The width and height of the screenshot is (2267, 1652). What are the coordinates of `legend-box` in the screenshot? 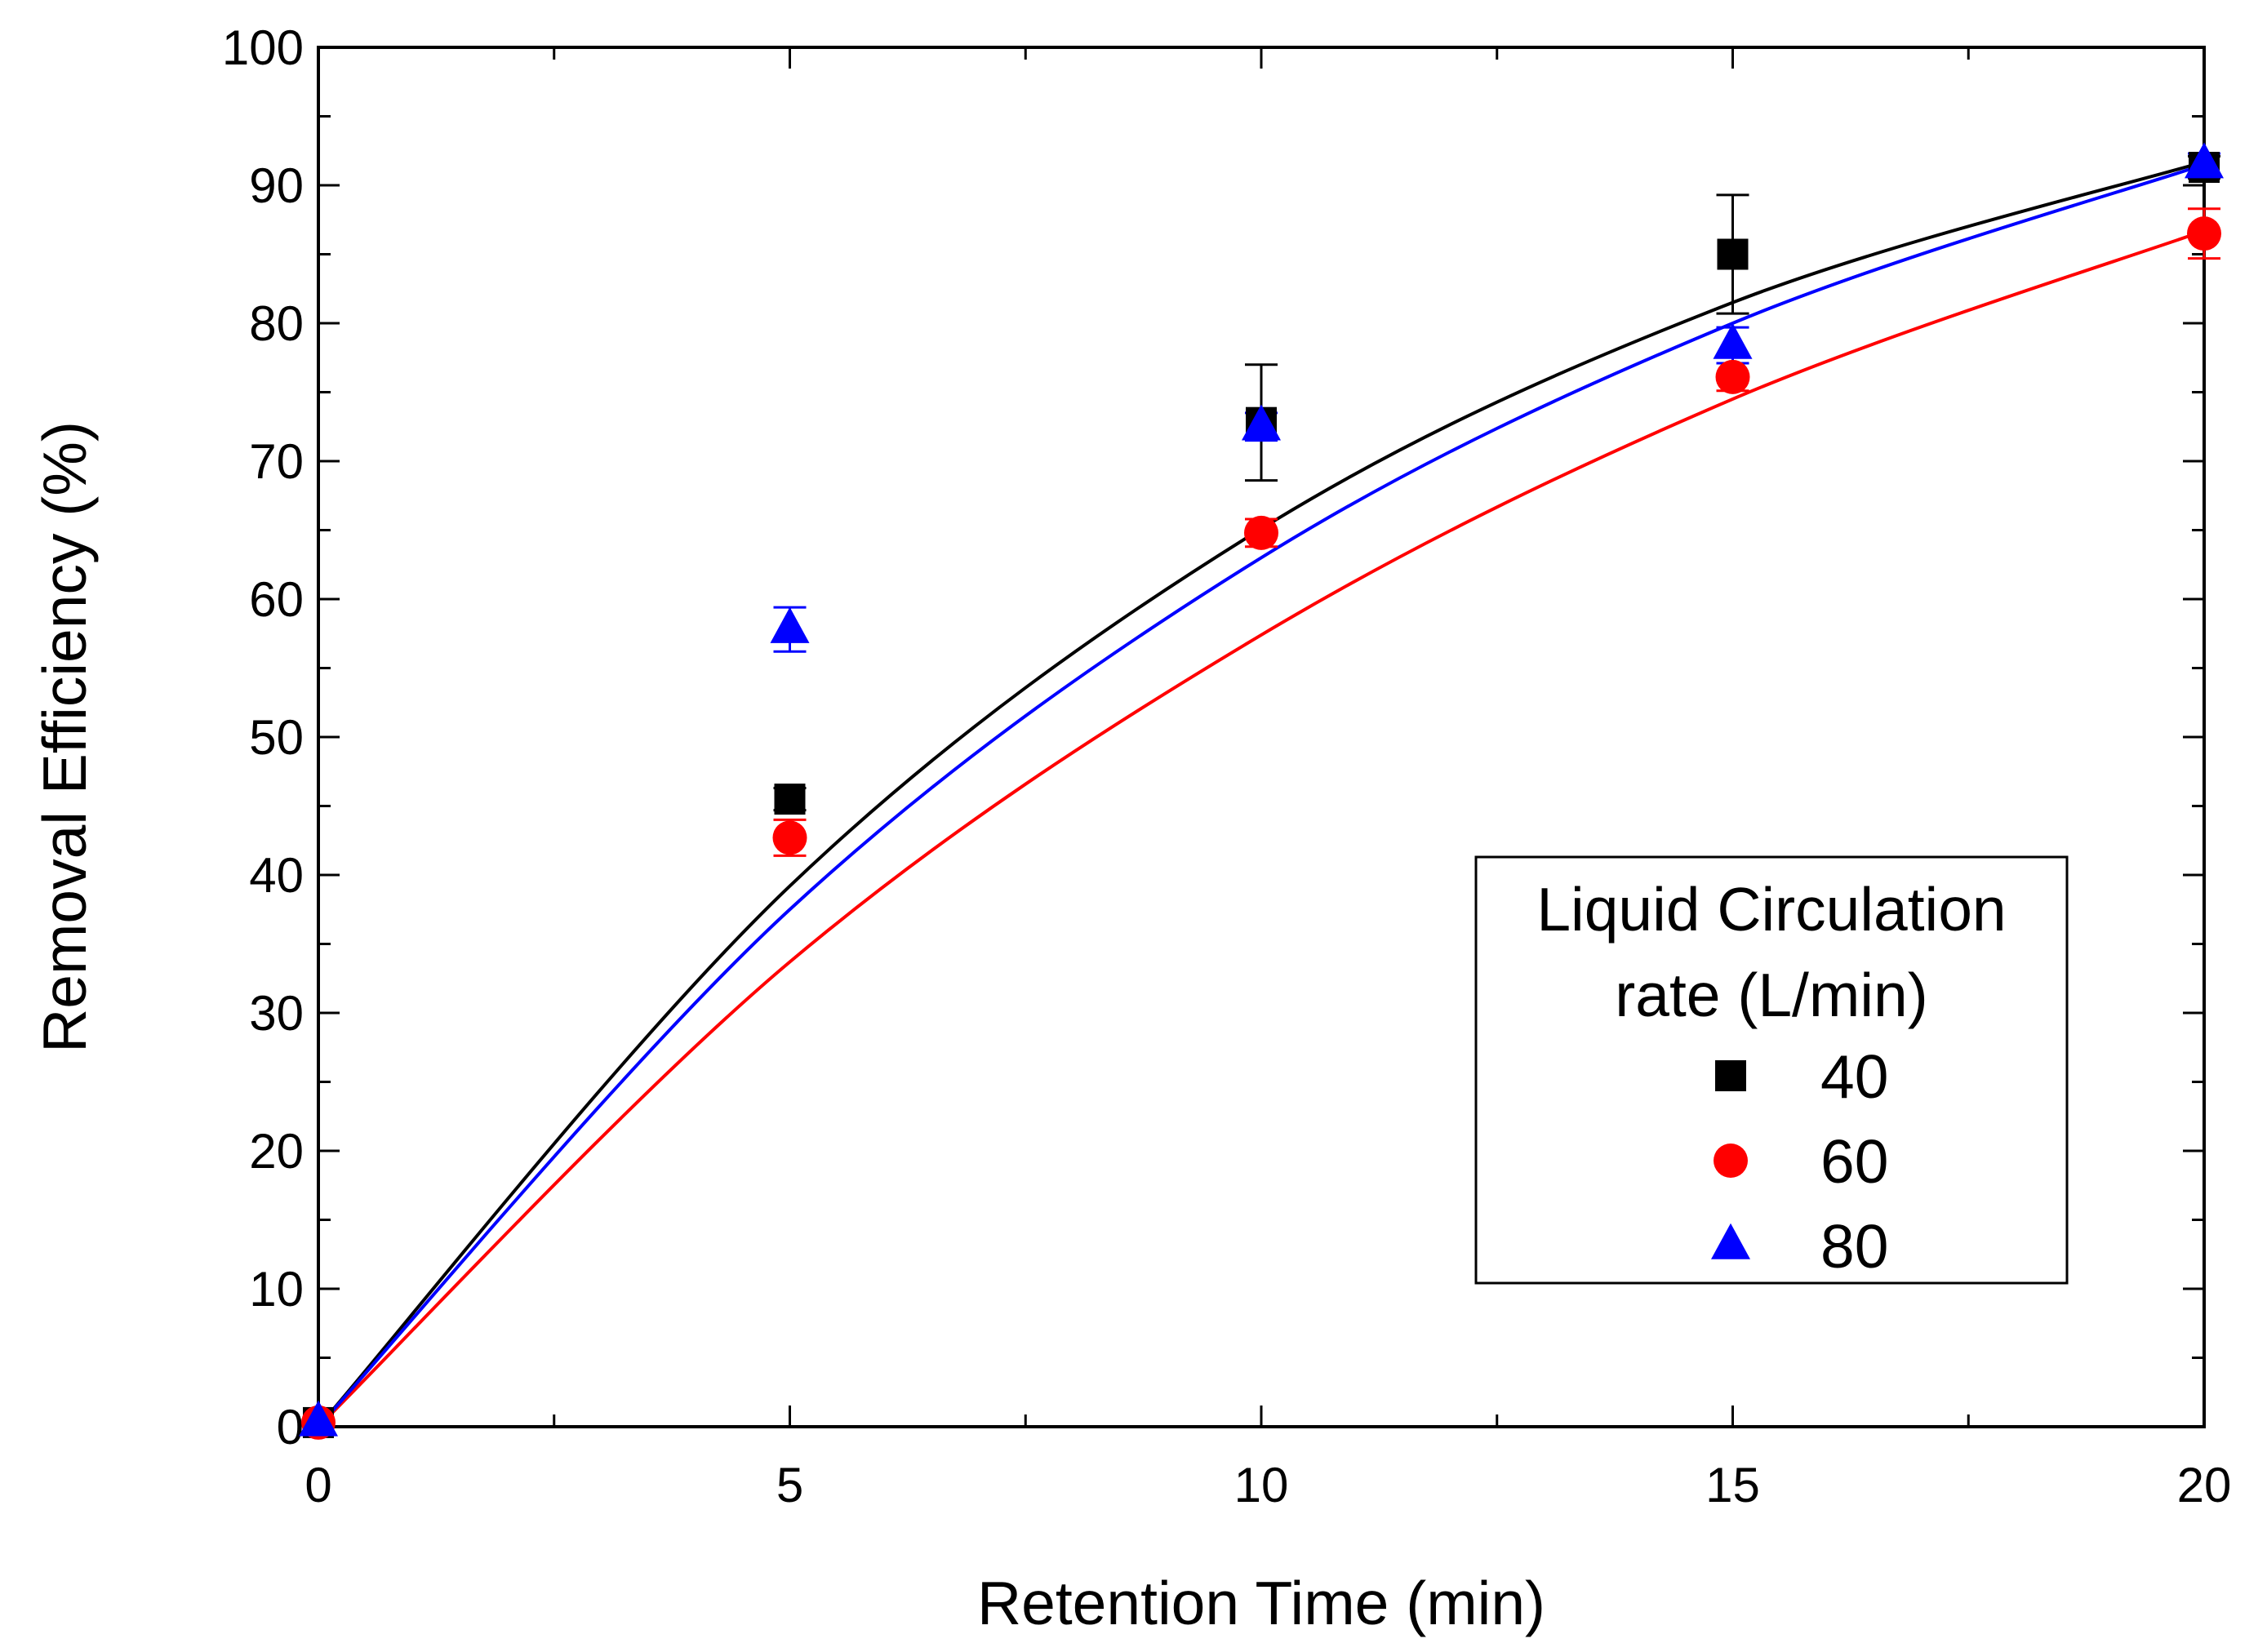 It's located at (1771, 1070).